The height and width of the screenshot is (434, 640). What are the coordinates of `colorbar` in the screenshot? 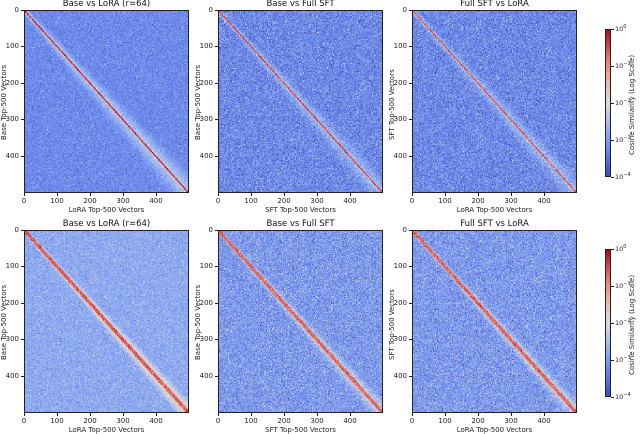 It's located at (608, 323).